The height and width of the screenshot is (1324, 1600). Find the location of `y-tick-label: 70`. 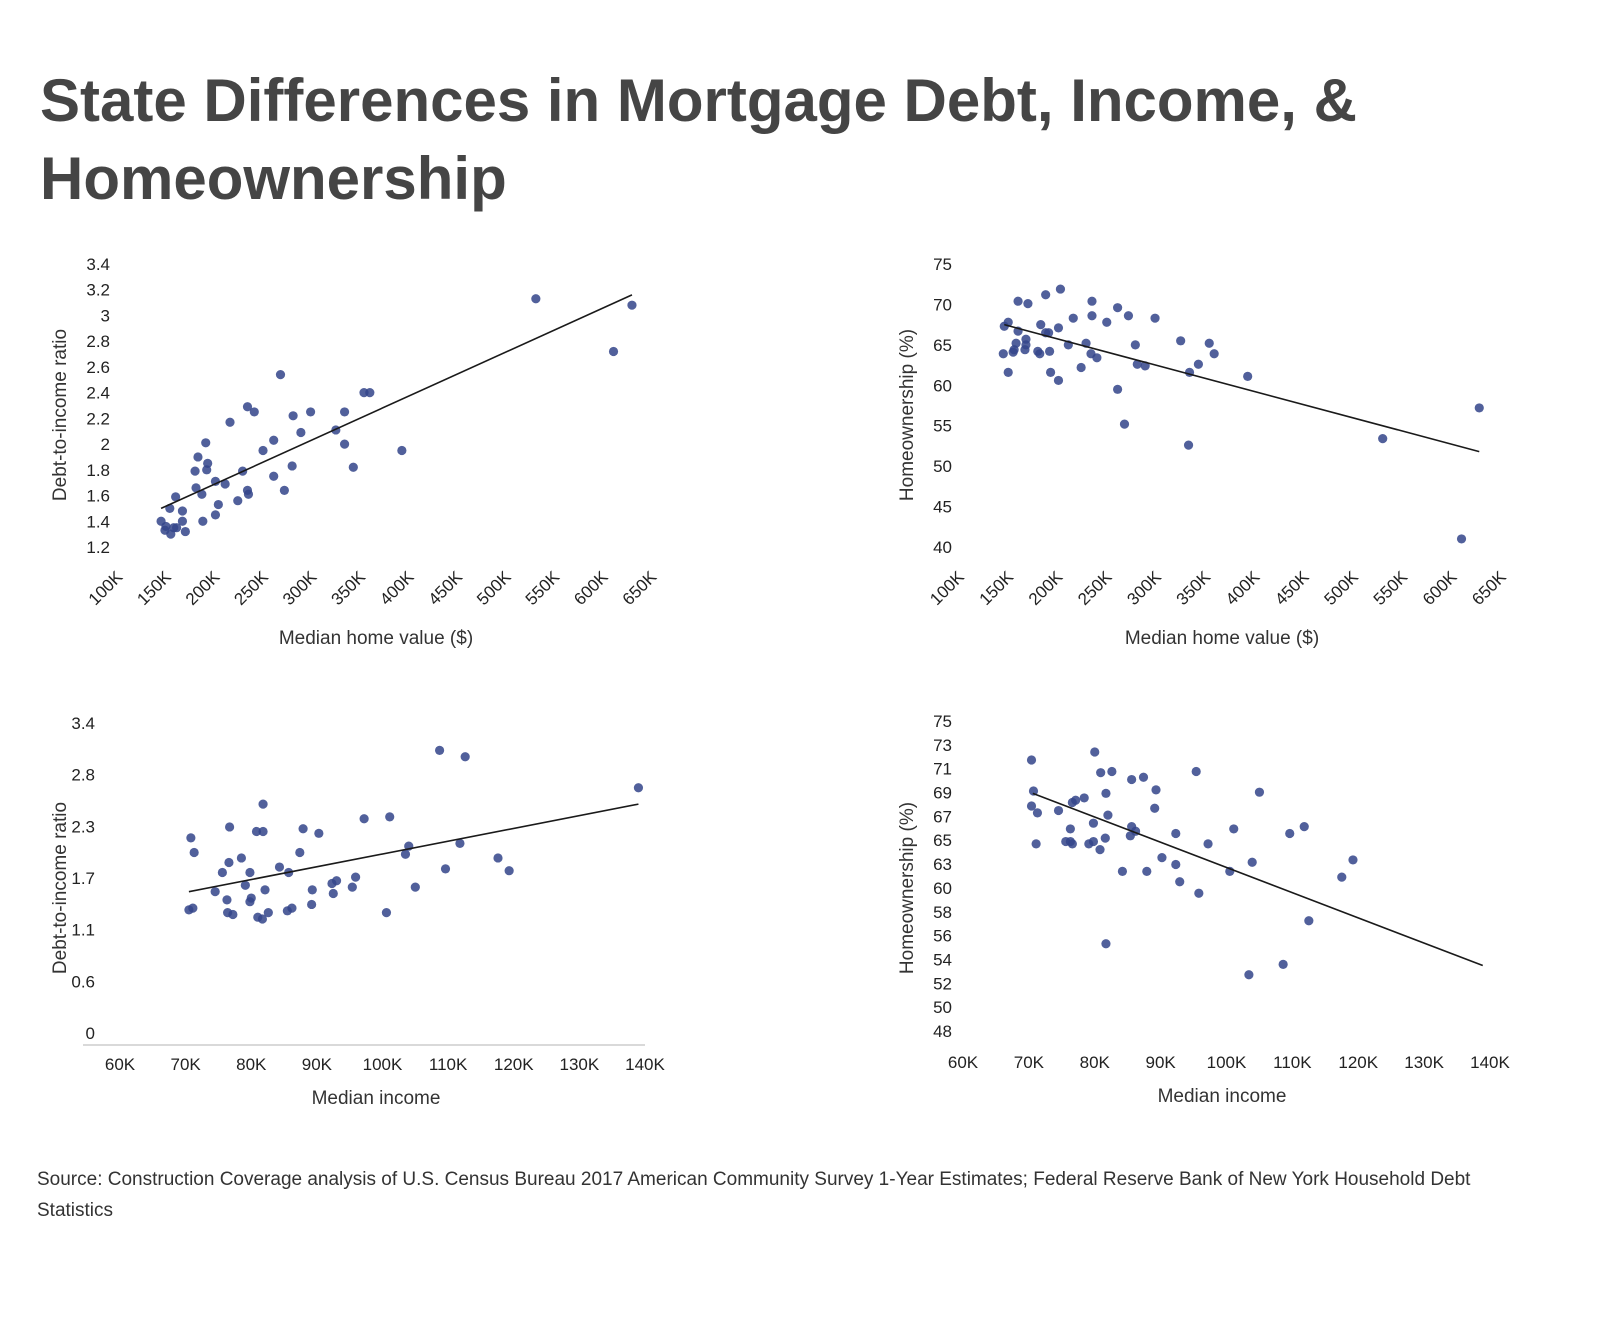

y-tick-label: 70 is located at coordinates (942, 304).